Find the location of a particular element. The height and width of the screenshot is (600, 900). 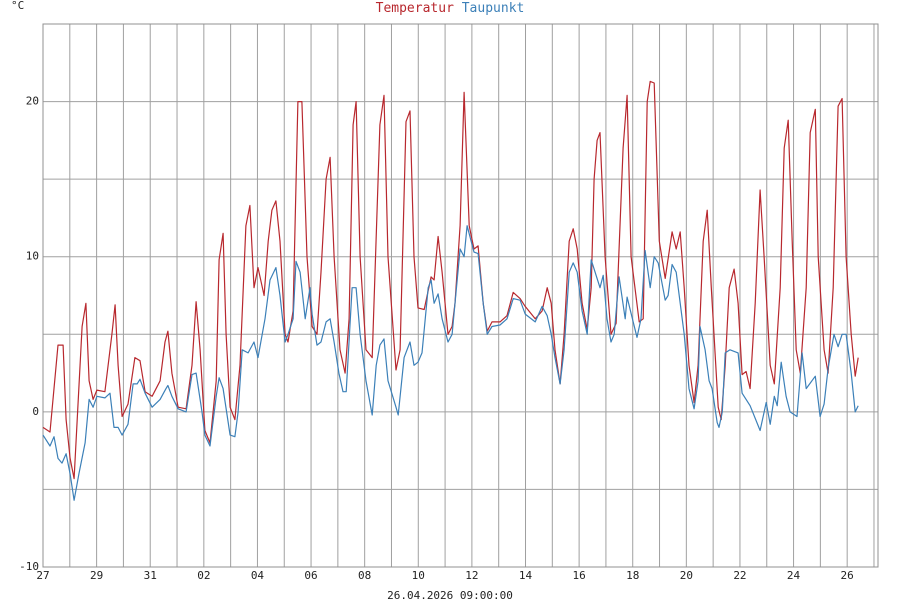

legend-entry: Temperatur is located at coordinates (415, 8).